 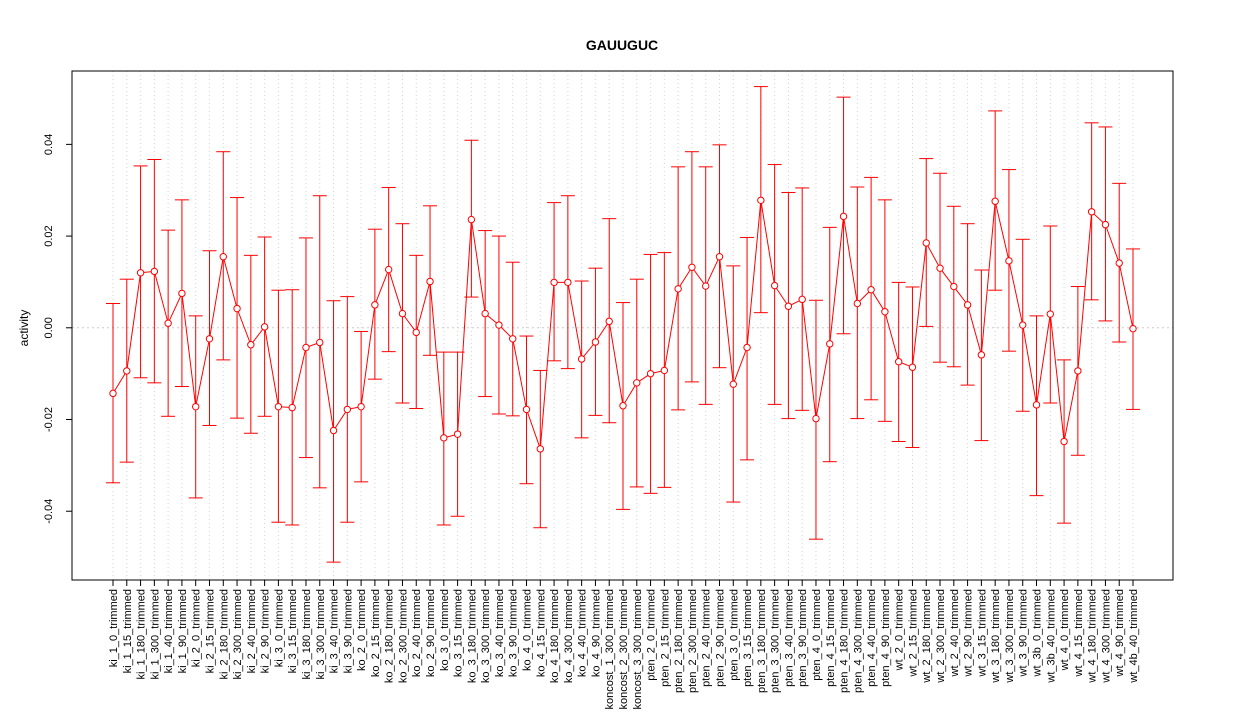 What do you see at coordinates (1106, 636) in the screenshot?
I see `x-tick-label: wt_4_300_trimmed` at bounding box center [1106, 636].